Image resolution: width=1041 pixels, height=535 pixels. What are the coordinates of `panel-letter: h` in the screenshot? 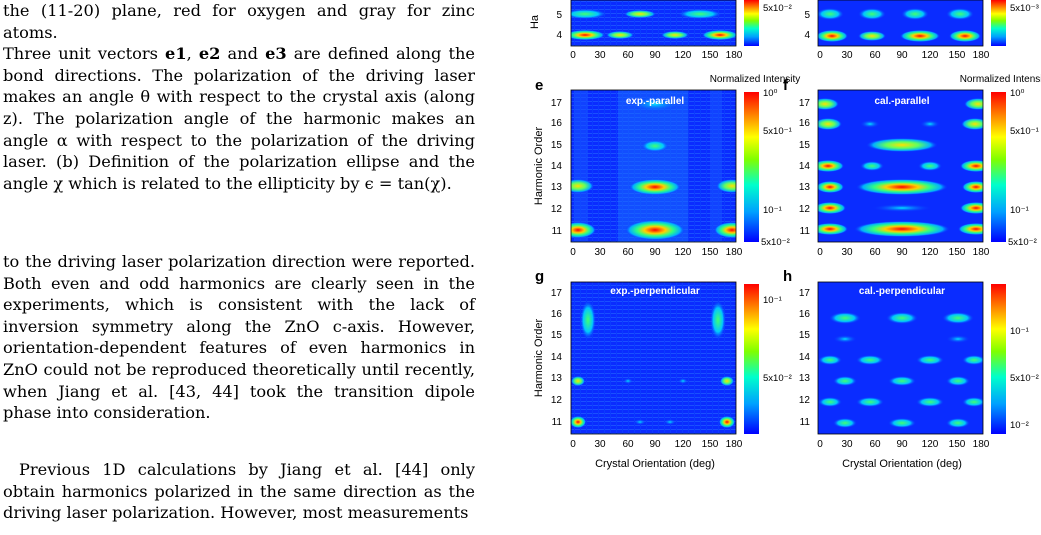 It's located at (787, 276).